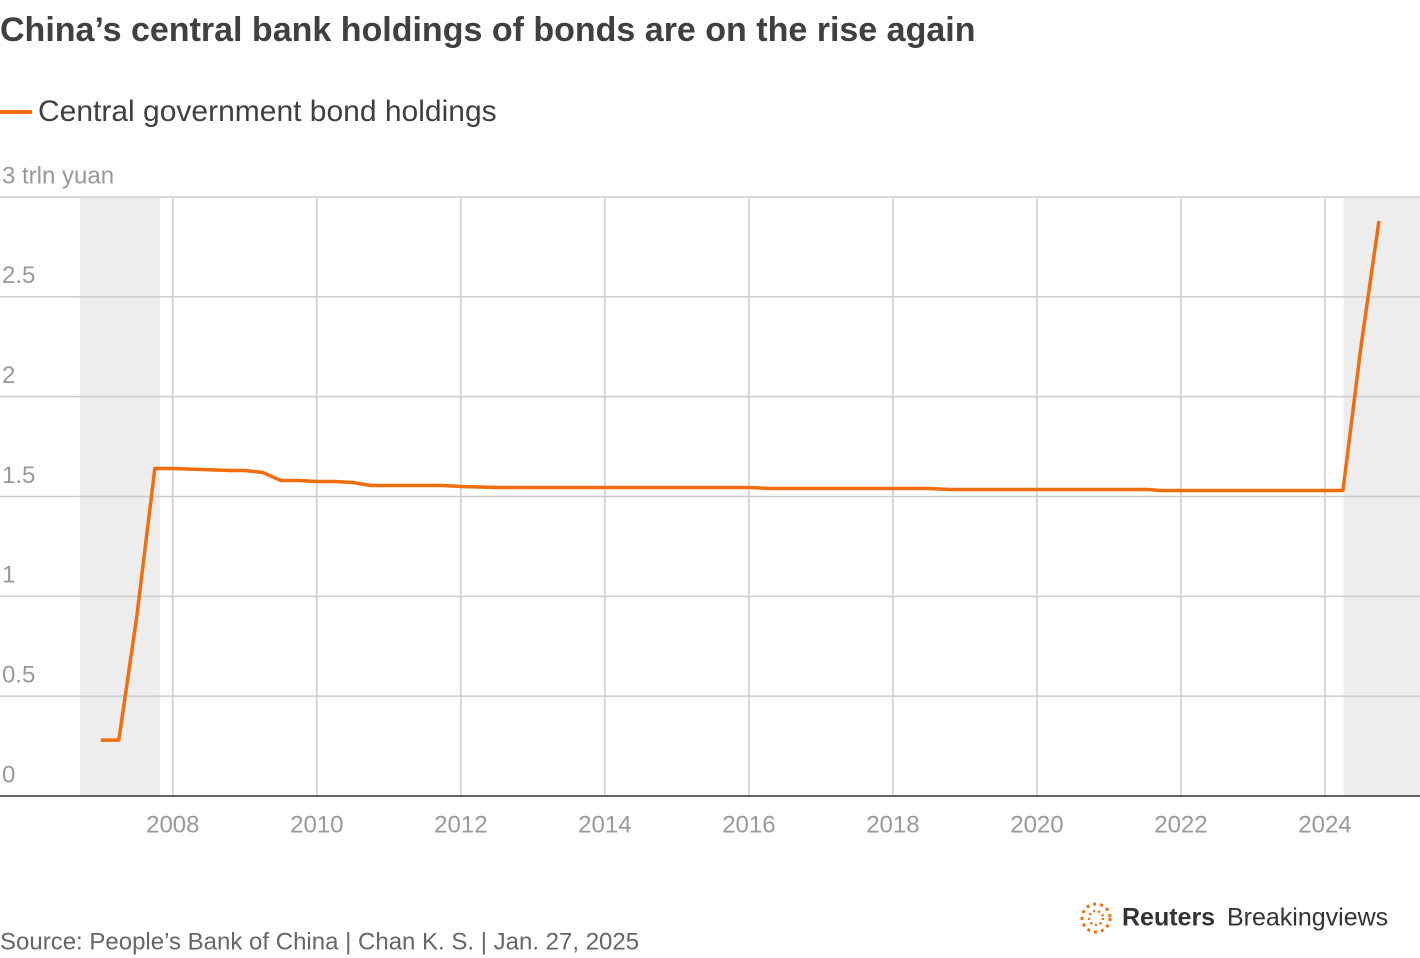  What do you see at coordinates (8, 575) in the screenshot?
I see `y-tick-label: 1` at bounding box center [8, 575].